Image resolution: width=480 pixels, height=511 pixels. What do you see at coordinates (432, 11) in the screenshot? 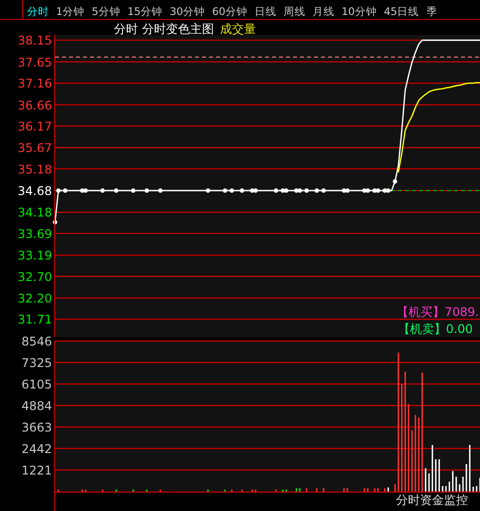
I see `text: 季` at bounding box center [432, 11].